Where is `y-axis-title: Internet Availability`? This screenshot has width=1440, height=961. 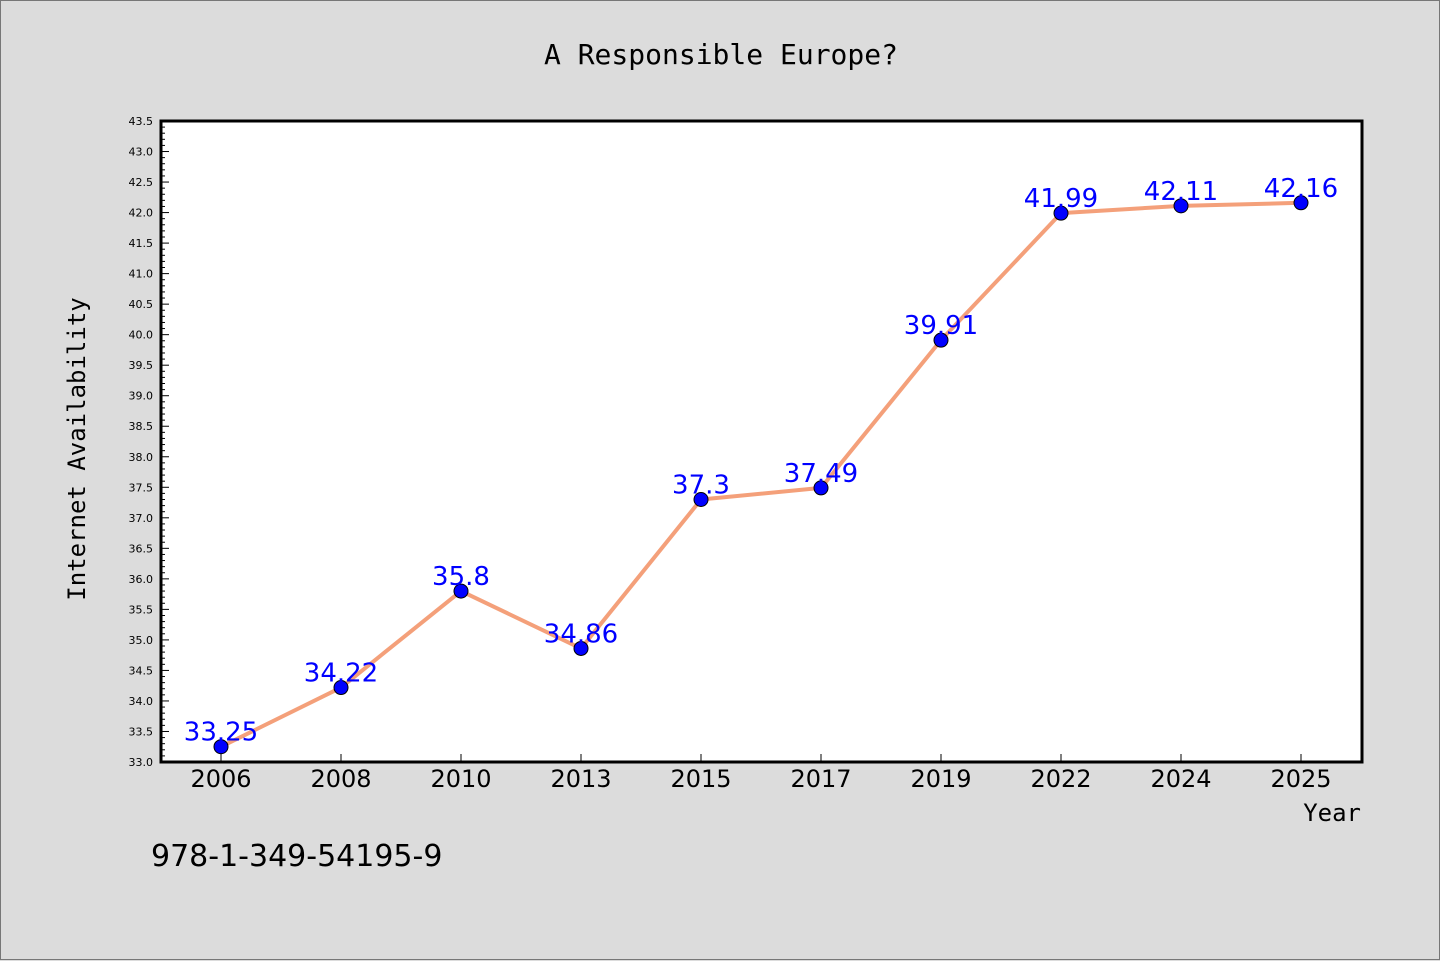
y-axis-title: Internet Availability is located at coordinates (77, 448).